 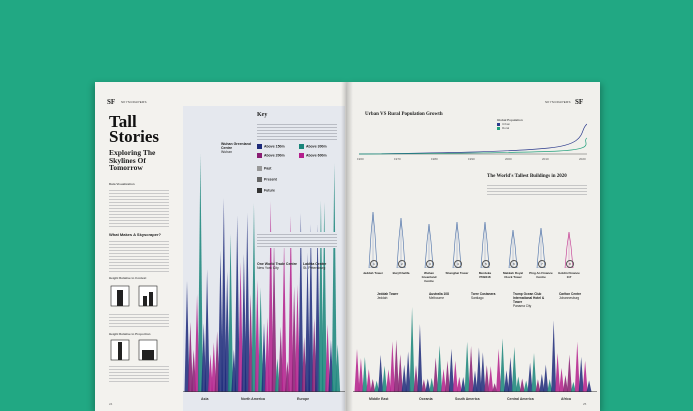 What do you see at coordinates (439, 296) in the screenshot?
I see `region-annotation: Australia 108 Melbourne` at bounding box center [439, 296].